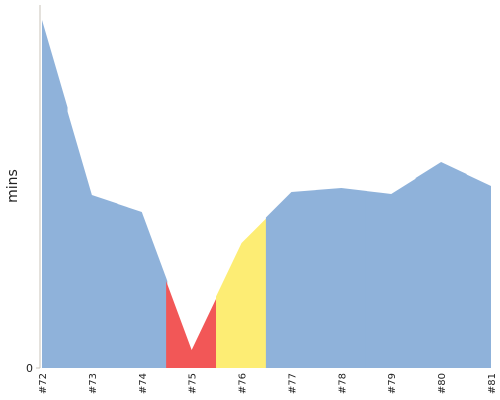  Describe the element at coordinates (93, 383) in the screenshot. I see `x-tick-label: #73` at that location.